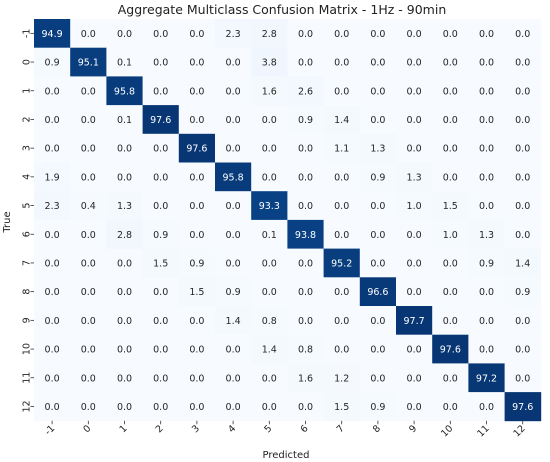 The width and height of the screenshot is (550, 462). What do you see at coordinates (50, 430) in the screenshot?
I see `x-tick-label: -1` at bounding box center [50, 430].